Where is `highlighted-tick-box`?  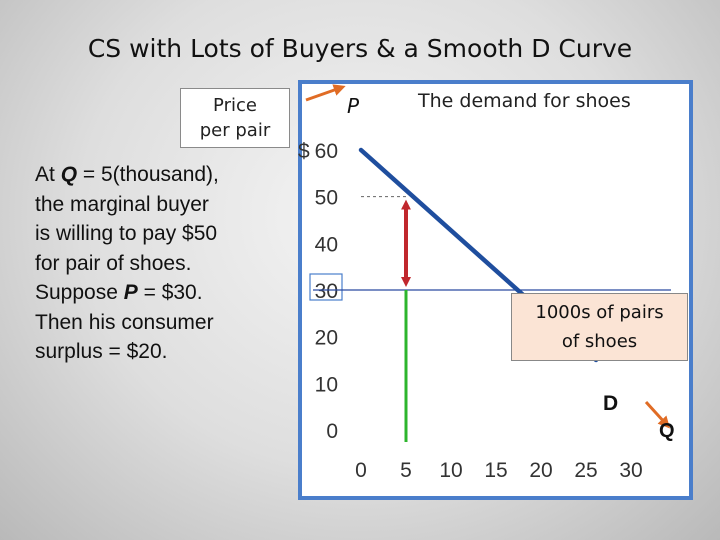
highlighted-tick-box is located at coordinates (326, 287).